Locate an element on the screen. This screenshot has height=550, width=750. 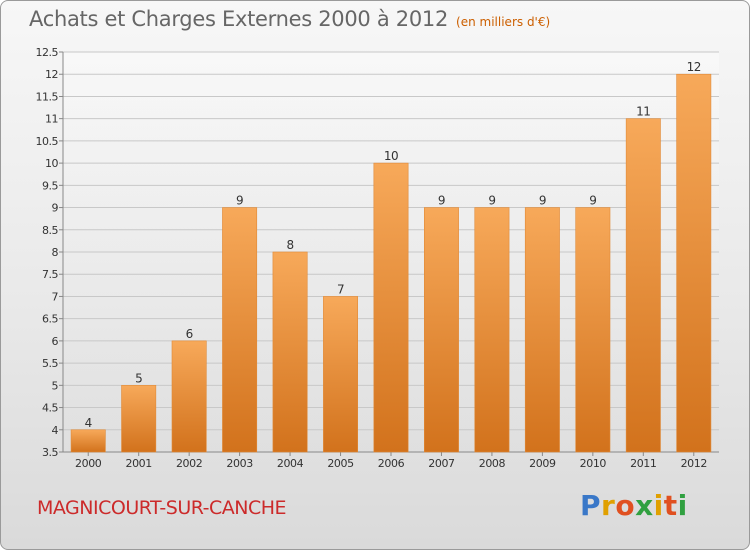
y-tick-label: 4 is located at coordinates (55, 430).